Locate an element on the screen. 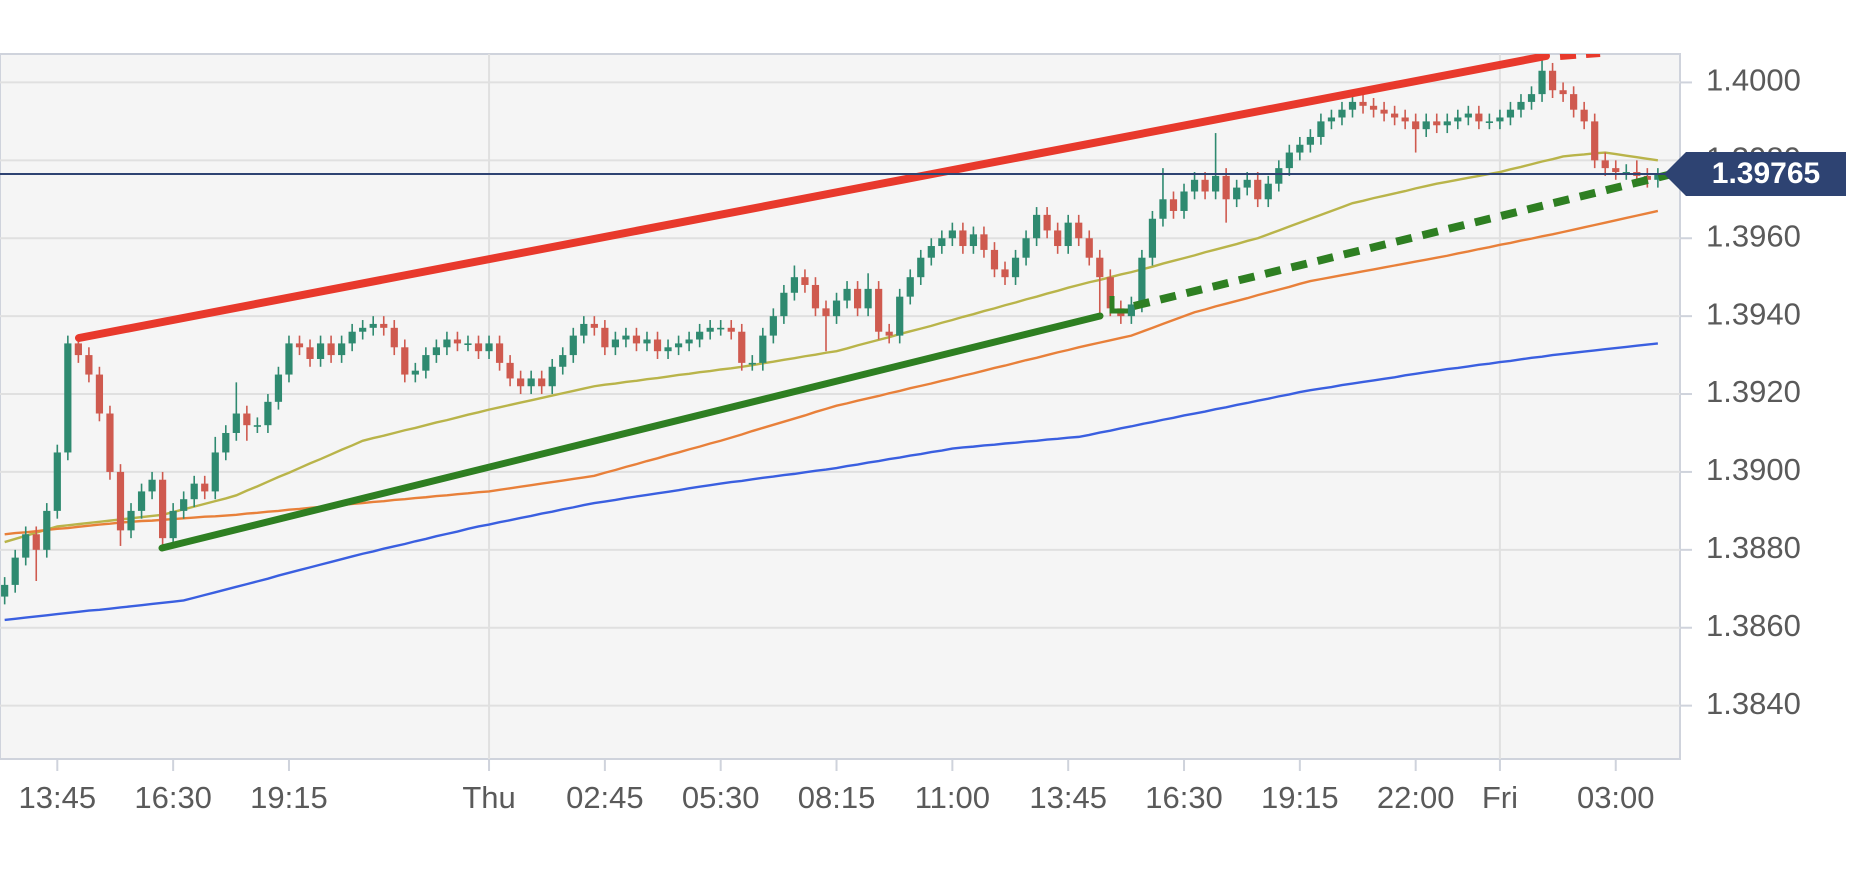 This screenshot has height=876, width=1862. current-price-label: 1.39765 is located at coordinates (1766, 173).